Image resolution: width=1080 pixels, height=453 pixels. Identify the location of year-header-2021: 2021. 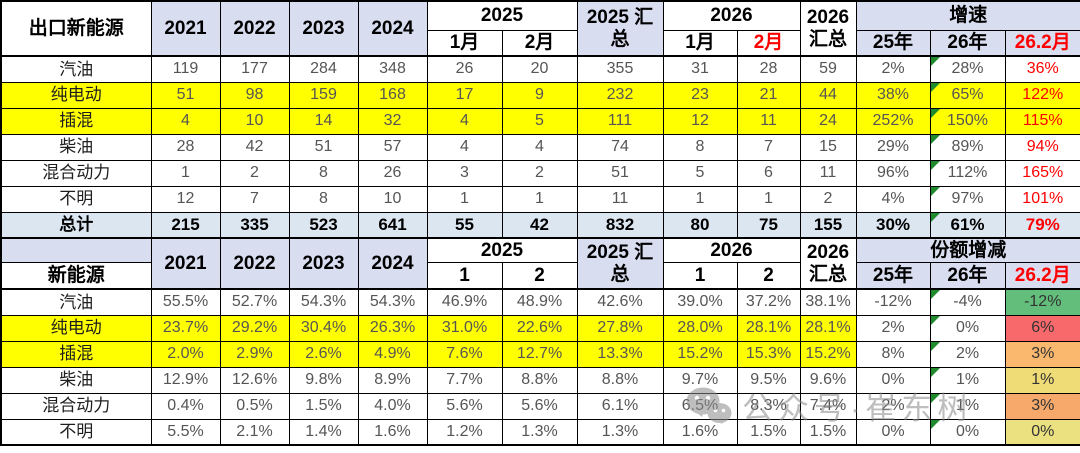
(185, 263).